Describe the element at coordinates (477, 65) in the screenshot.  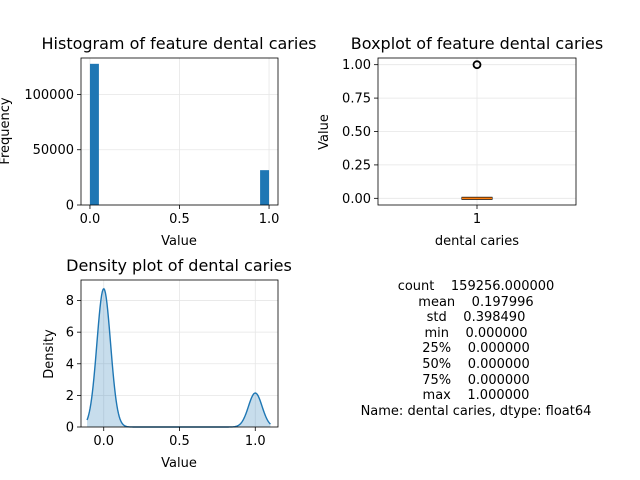
I see `boxplot-outlier` at that location.